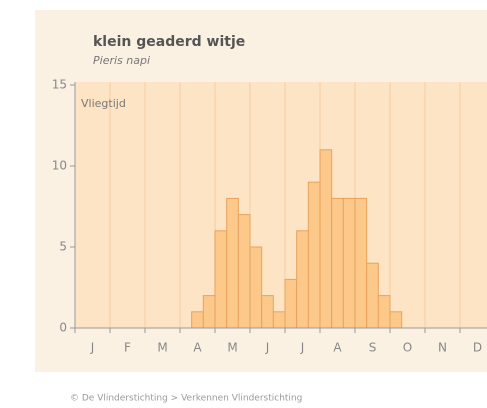 This screenshot has width=487, height=408. Describe the element at coordinates (103, 103) in the screenshot. I see `annotation: Vliegtijd` at that location.